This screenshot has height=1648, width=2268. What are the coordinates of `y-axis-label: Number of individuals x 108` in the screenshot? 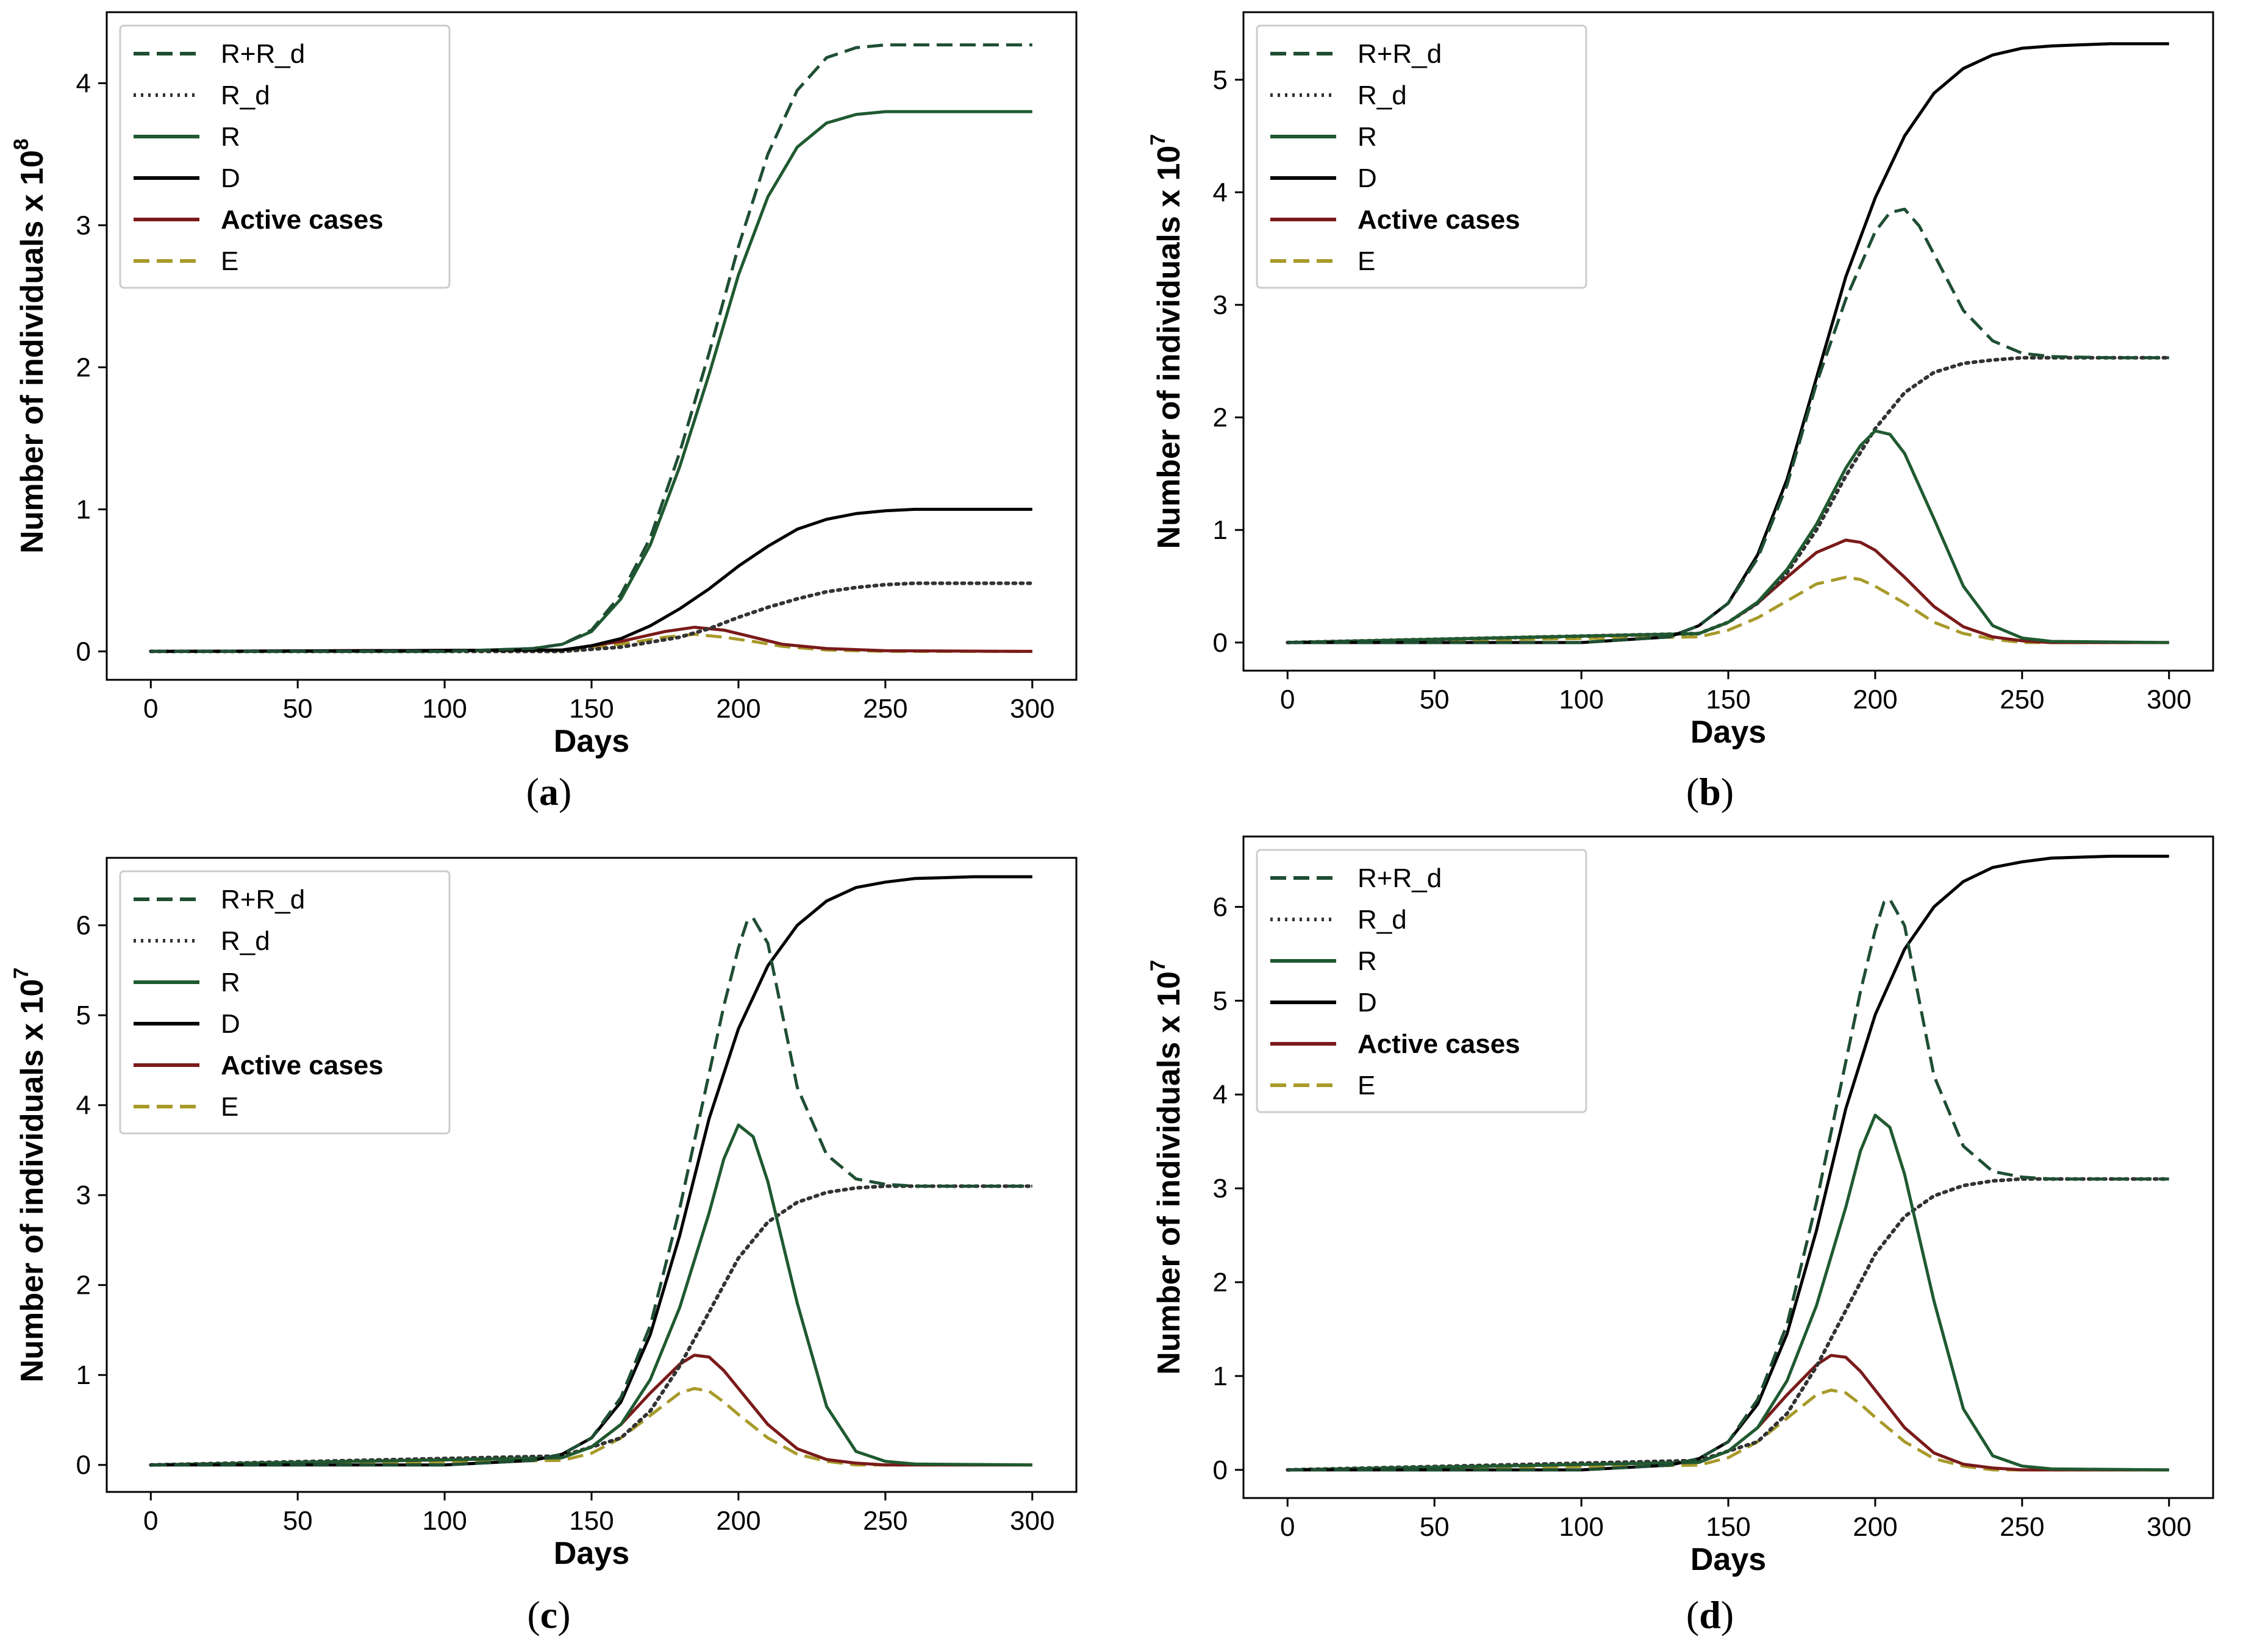 It's located at (30, 346).